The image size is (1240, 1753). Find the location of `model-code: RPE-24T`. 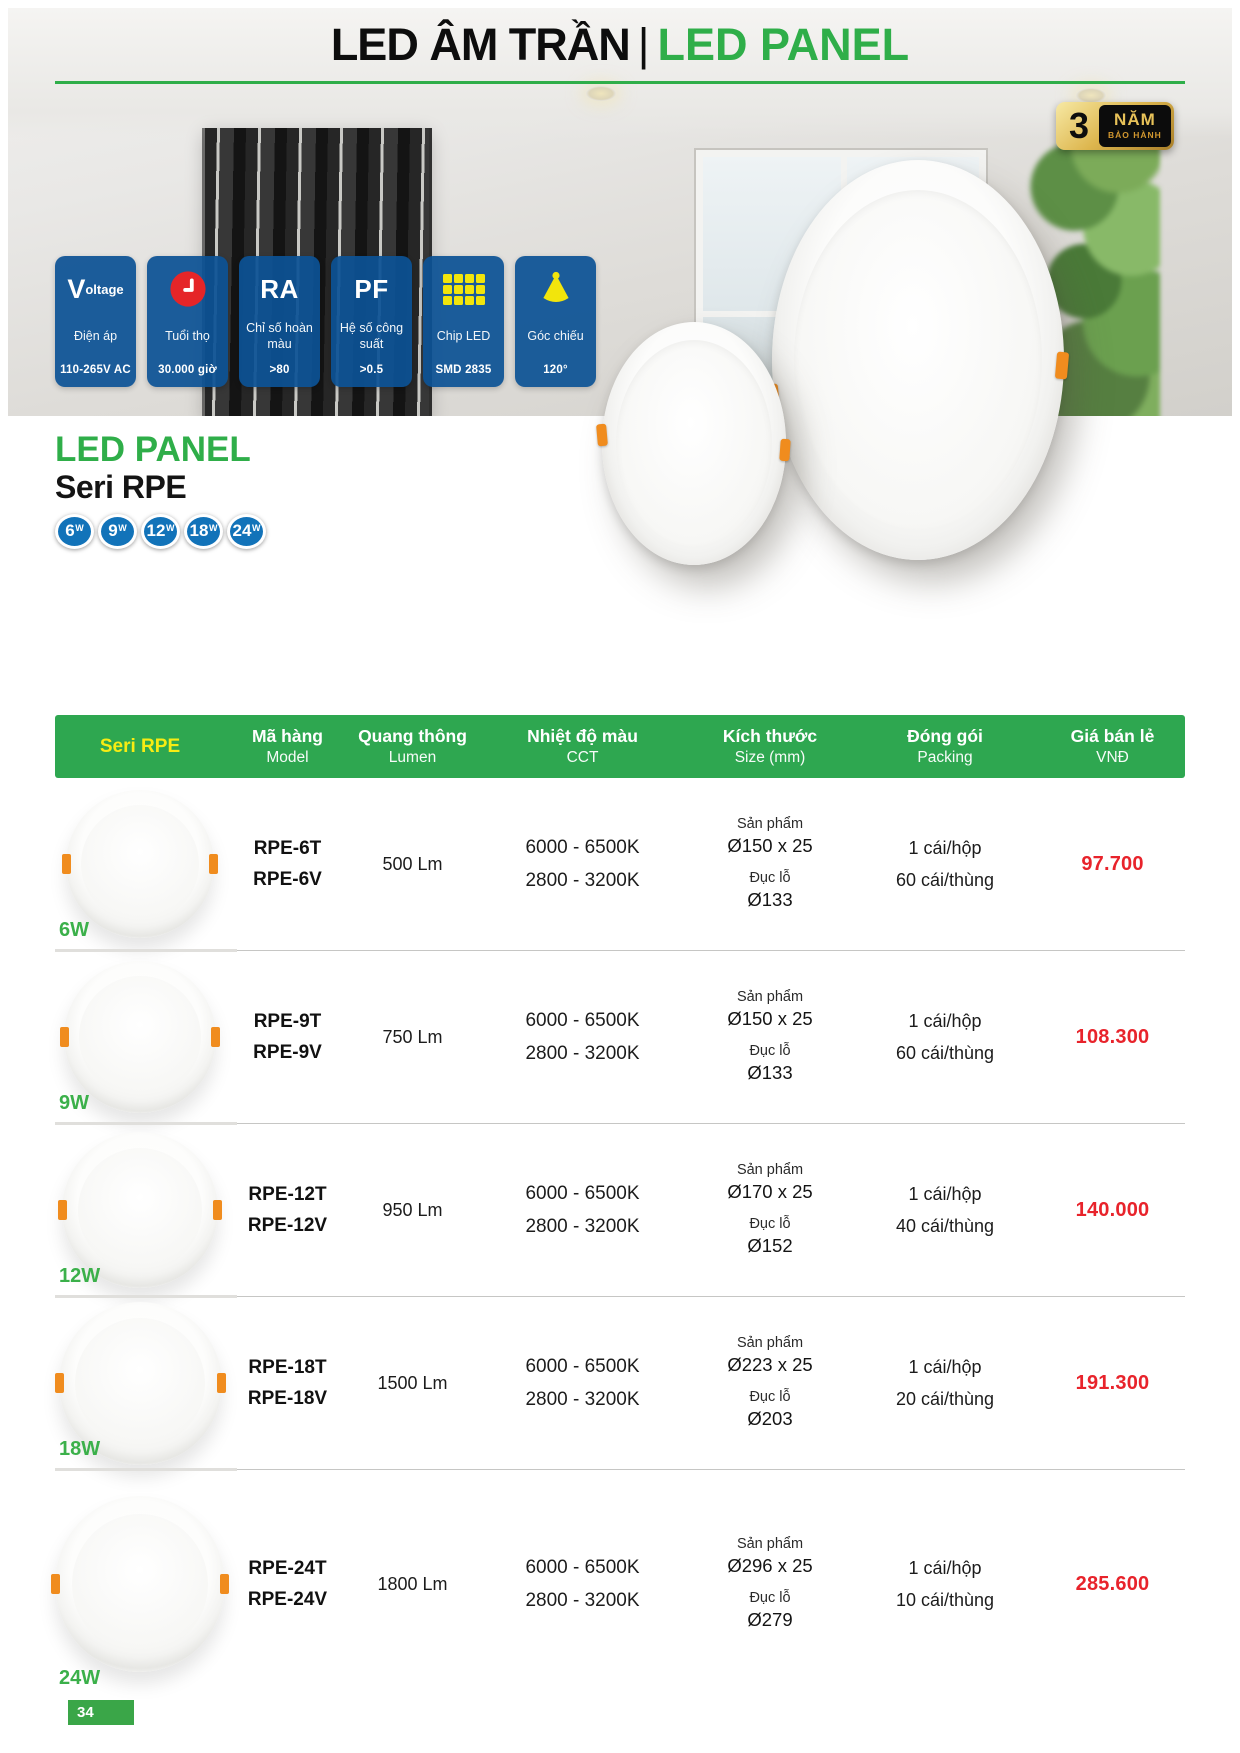

model-code: RPE-24T is located at coordinates (287, 1568).